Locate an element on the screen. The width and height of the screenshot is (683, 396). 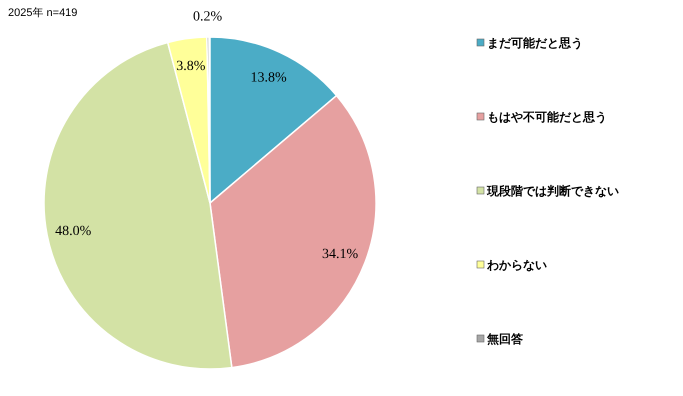
data-label: 13.8% is located at coordinates (268, 78).